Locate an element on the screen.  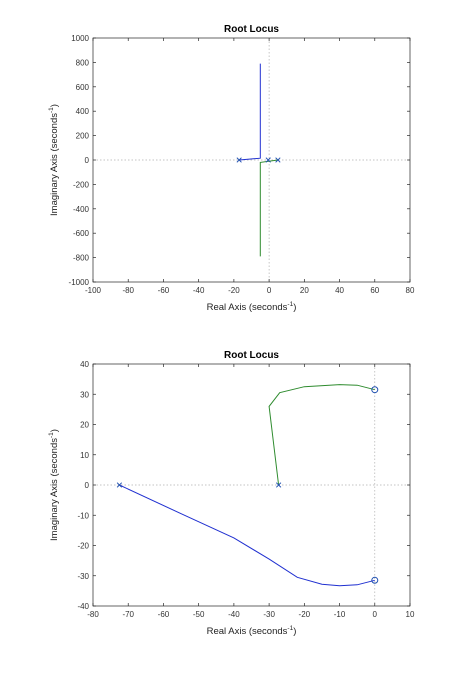
y-tick-label: -200 is located at coordinates (81, 184).